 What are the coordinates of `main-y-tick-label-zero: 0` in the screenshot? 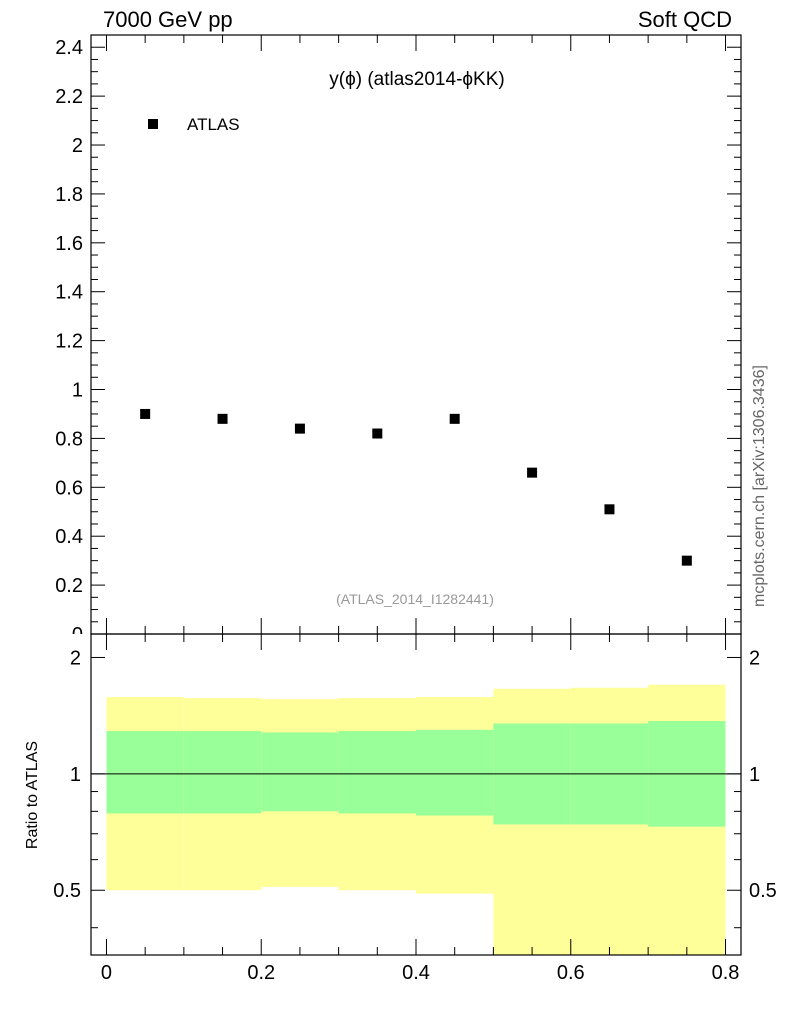 It's located at (77, 635).